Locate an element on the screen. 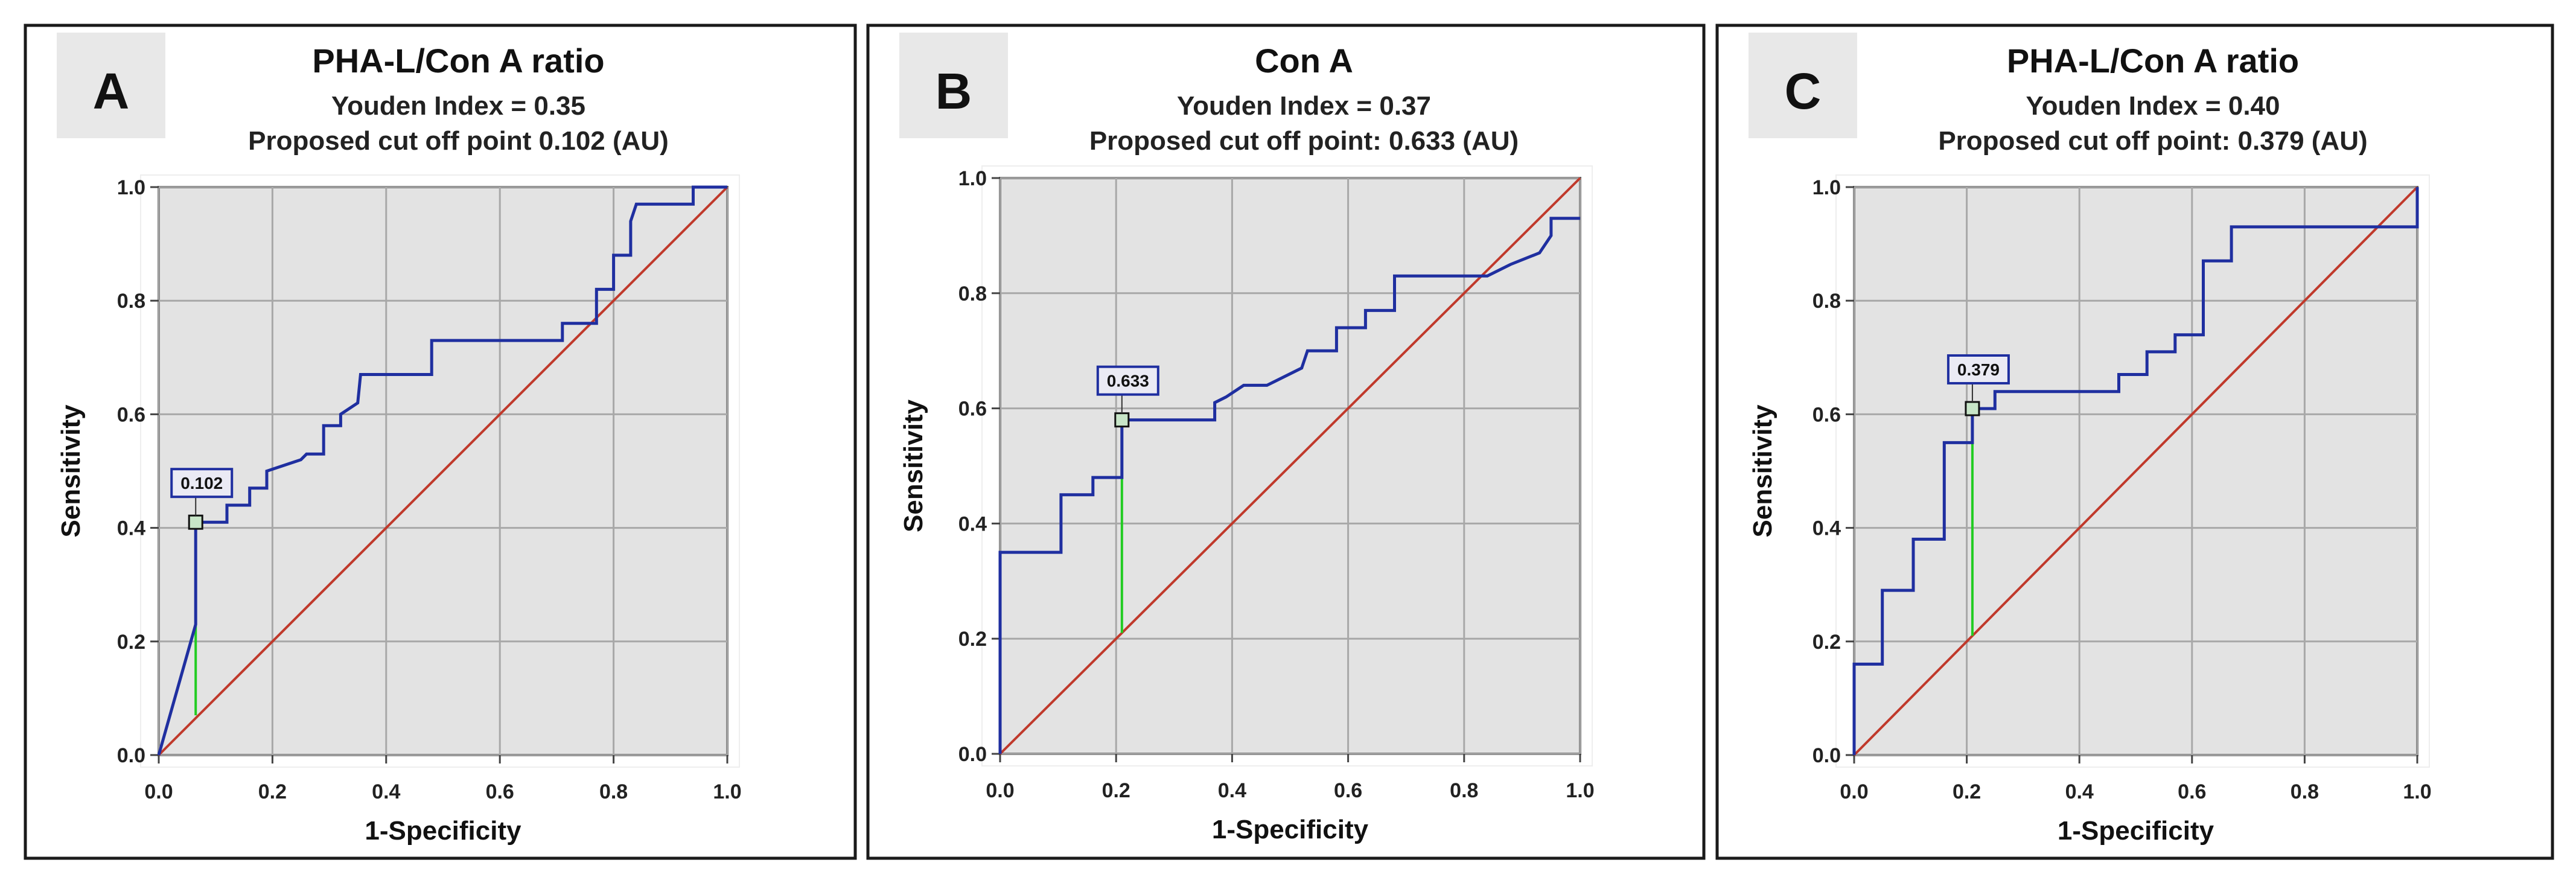  panel-letter: C is located at coordinates (1803, 91).